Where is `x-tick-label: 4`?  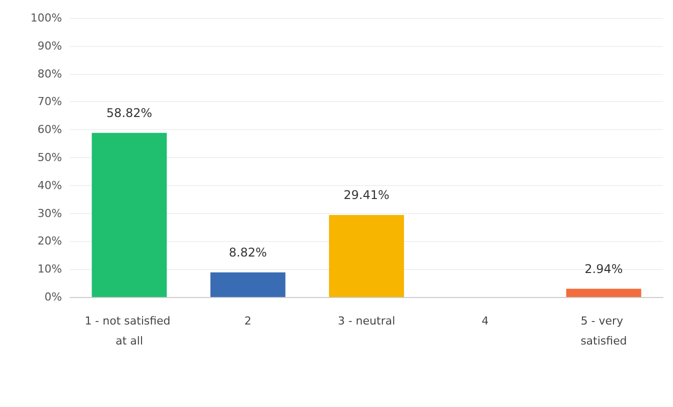 x-tick-label: 4 is located at coordinates (485, 321).